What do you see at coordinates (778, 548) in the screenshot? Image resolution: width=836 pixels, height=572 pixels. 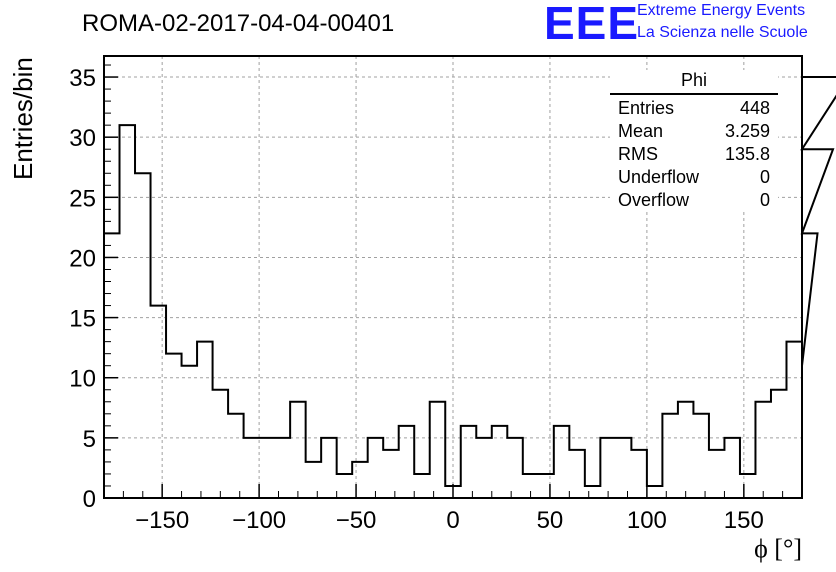 I see `x-axis-label: ϕ [°]` at bounding box center [778, 548].